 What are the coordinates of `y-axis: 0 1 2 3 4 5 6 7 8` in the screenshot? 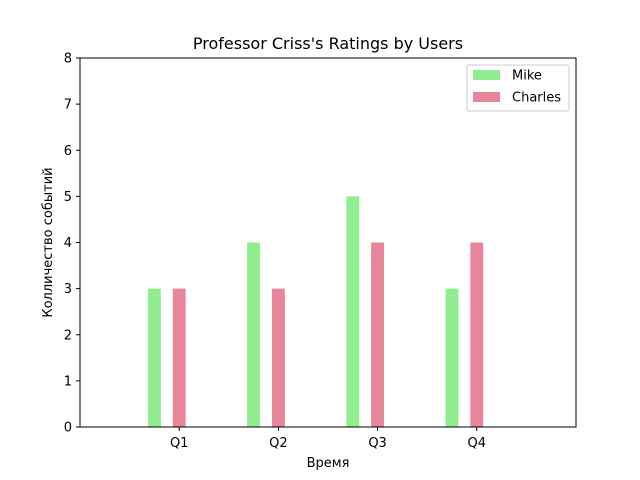 It's located at (72, 244).